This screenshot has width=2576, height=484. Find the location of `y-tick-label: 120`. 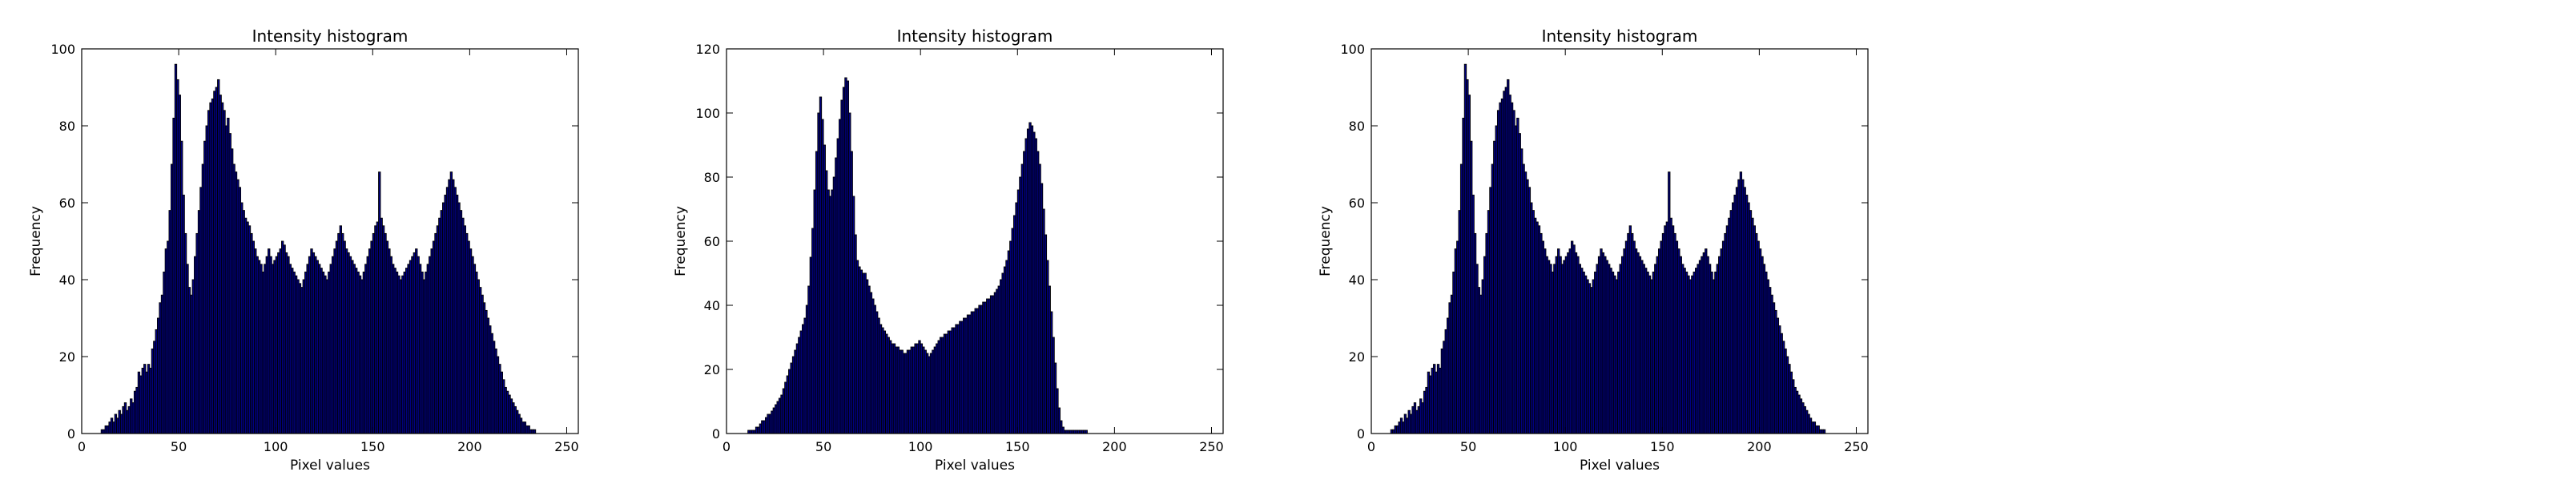

y-tick-label: 120 is located at coordinates (707, 49).